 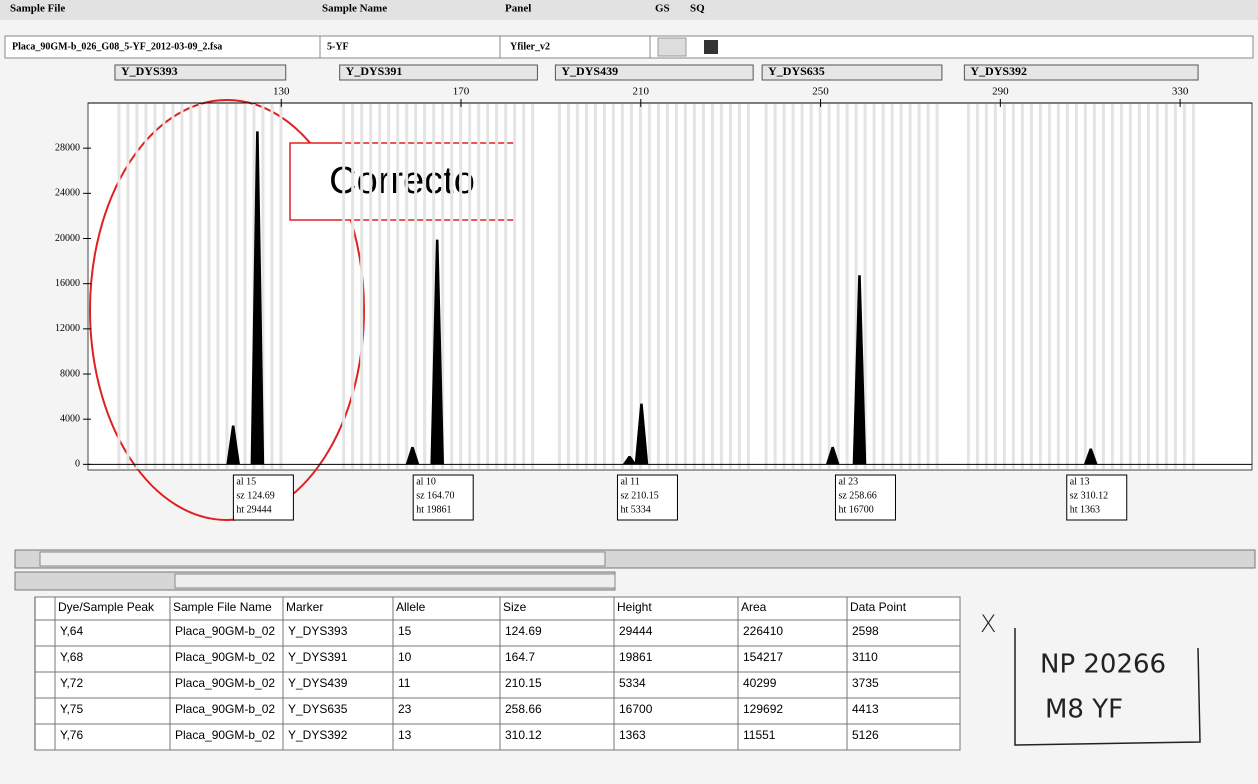 I want to click on column-header: Dye/Sample Peak, so click(x=106, y=607).